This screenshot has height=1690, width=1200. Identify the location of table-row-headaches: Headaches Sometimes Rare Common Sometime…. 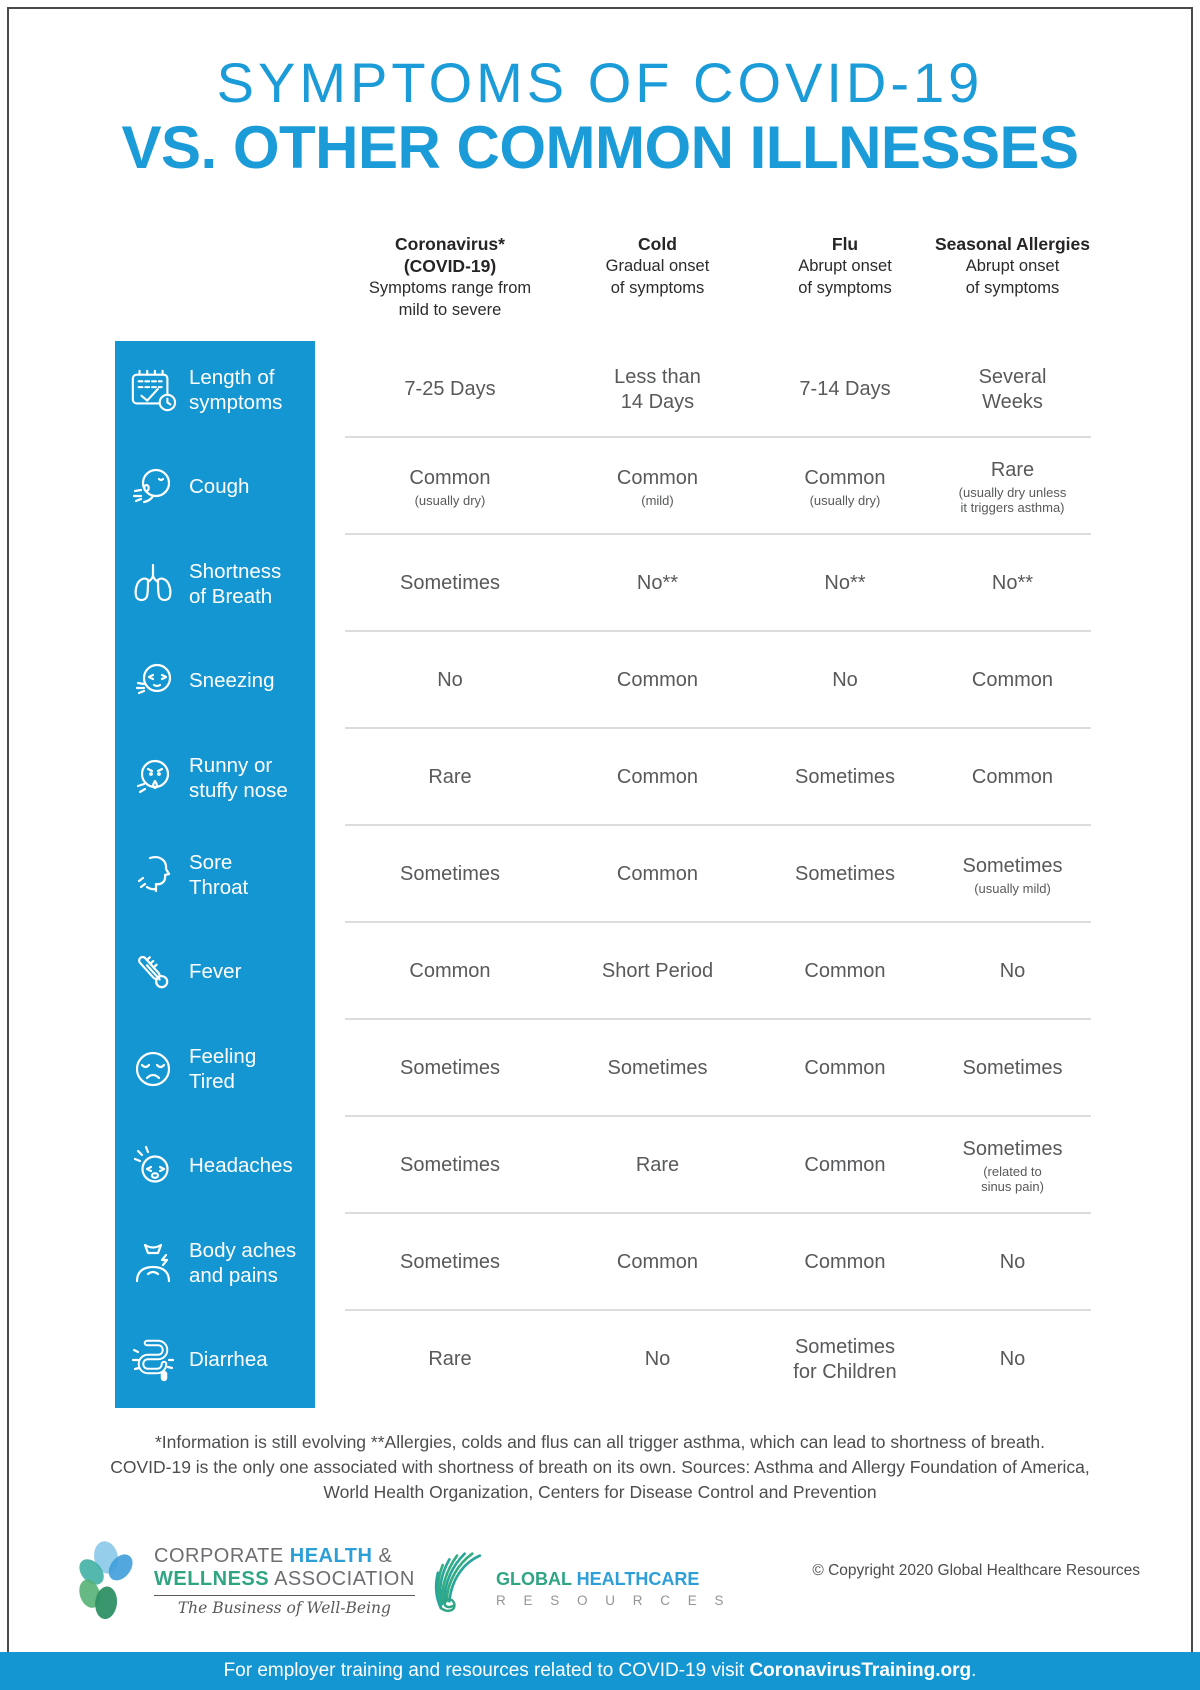
(605, 1165).